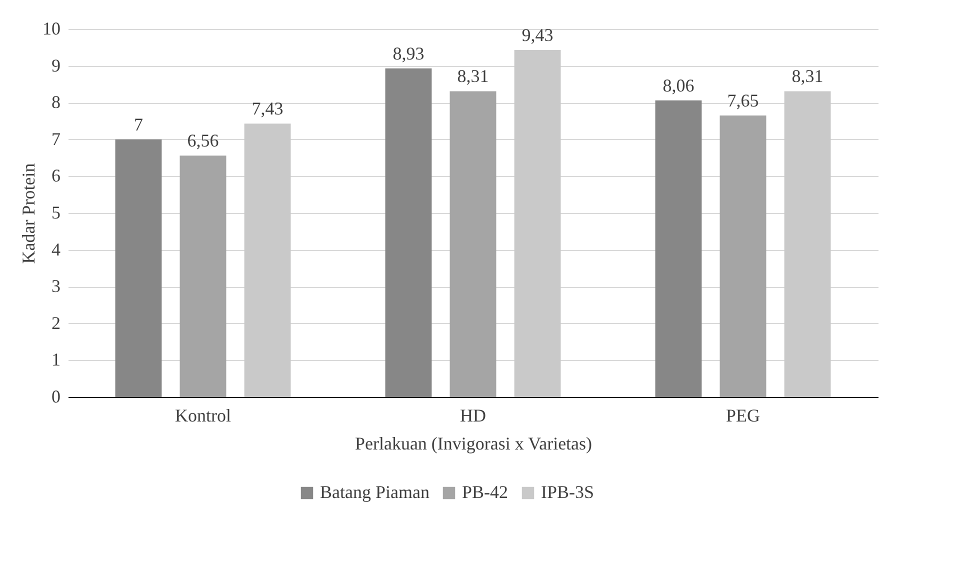 This screenshot has width=957, height=579. Describe the element at coordinates (678, 85) in the screenshot. I see `data-label: 8,06` at that location.